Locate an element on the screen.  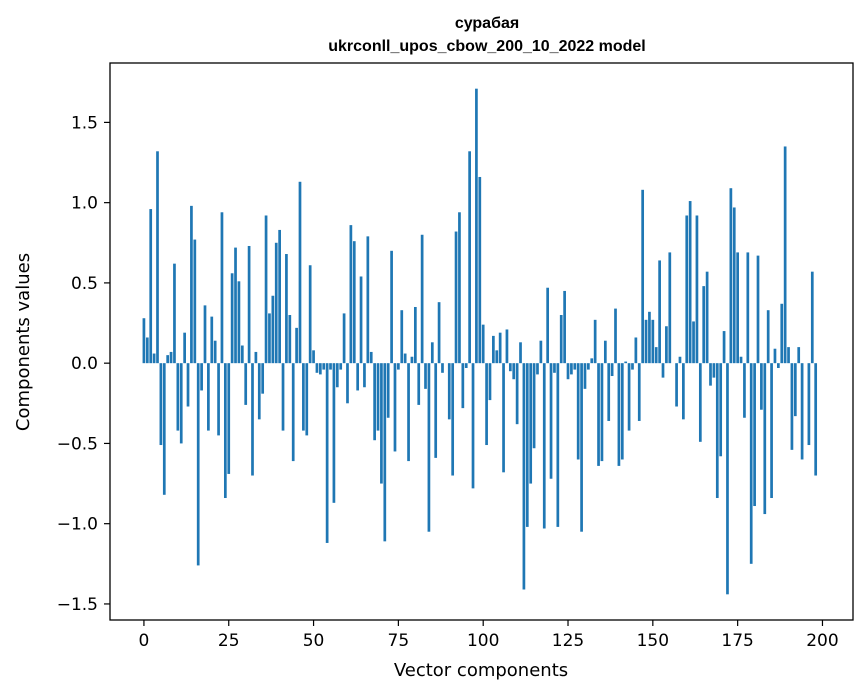
y-tick-label: 1.5 is located at coordinates (84, 123).